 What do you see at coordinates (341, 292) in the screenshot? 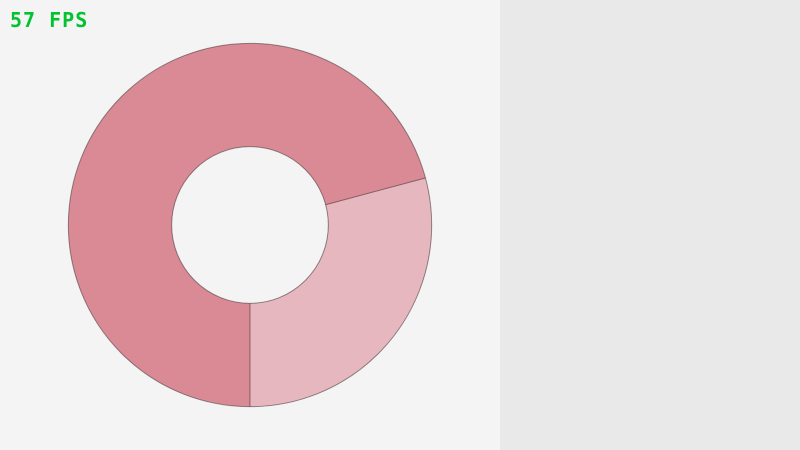
I see `ring-sector-single` at bounding box center [341, 292].